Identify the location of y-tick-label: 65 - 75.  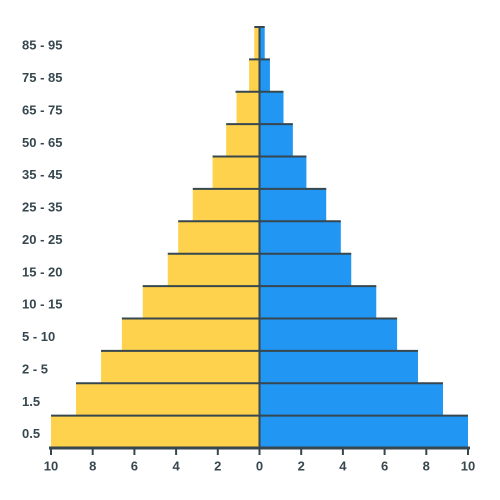
(42, 109).